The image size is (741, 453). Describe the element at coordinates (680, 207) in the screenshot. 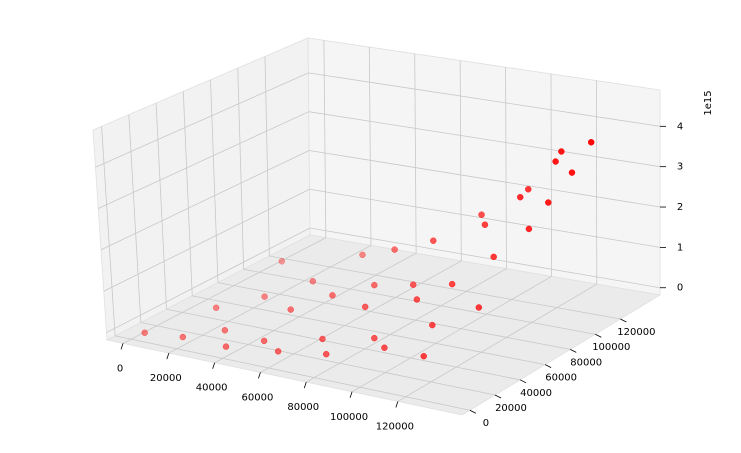

I see `z-tick-label: 2` at that location.